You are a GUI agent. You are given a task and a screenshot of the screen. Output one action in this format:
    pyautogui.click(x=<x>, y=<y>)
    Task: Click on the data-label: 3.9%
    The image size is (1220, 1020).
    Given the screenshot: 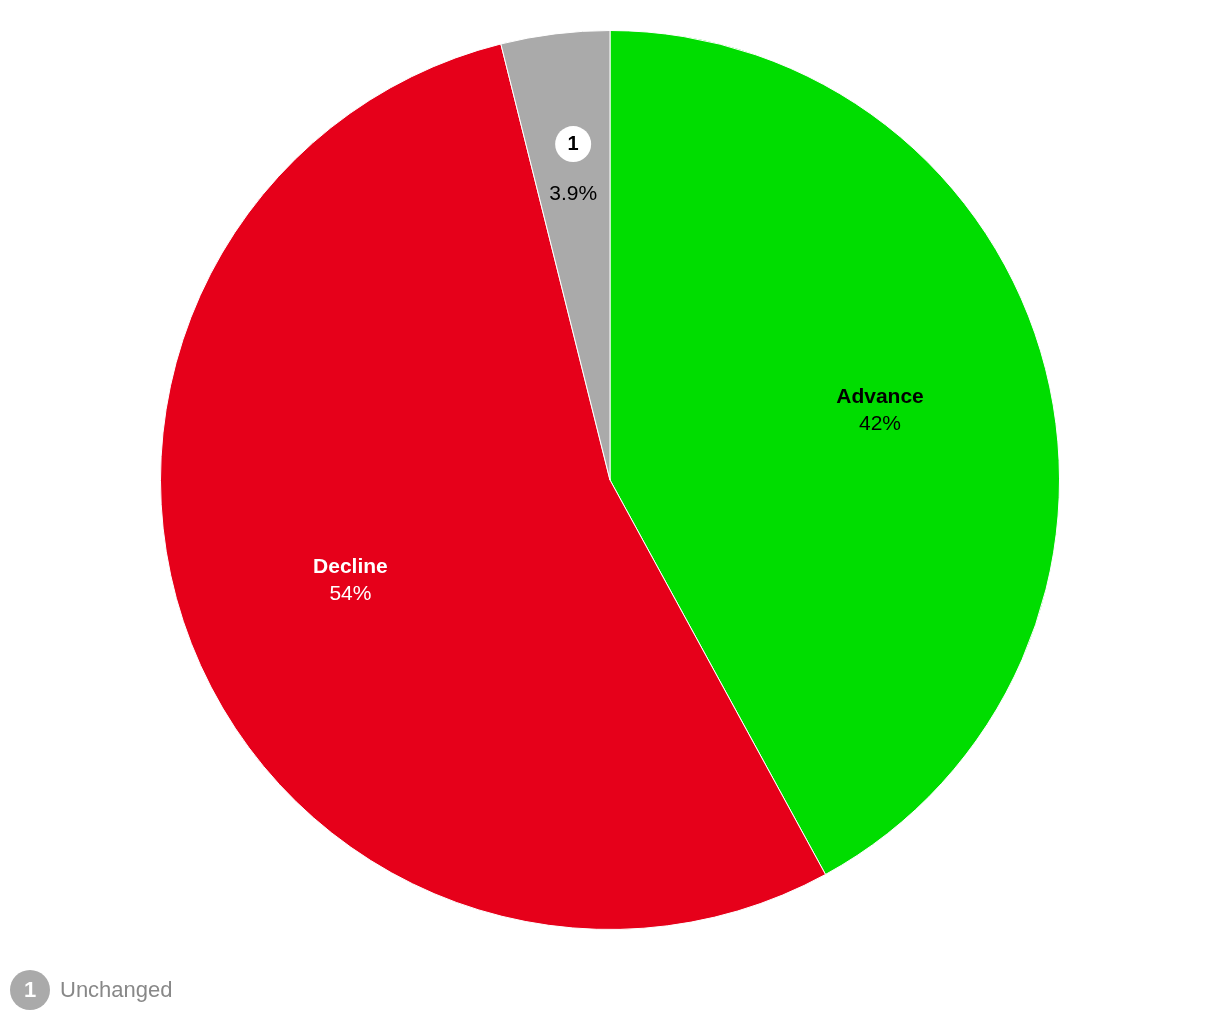 What is the action you would take?
    pyautogui.click(x=573, y=192)
    